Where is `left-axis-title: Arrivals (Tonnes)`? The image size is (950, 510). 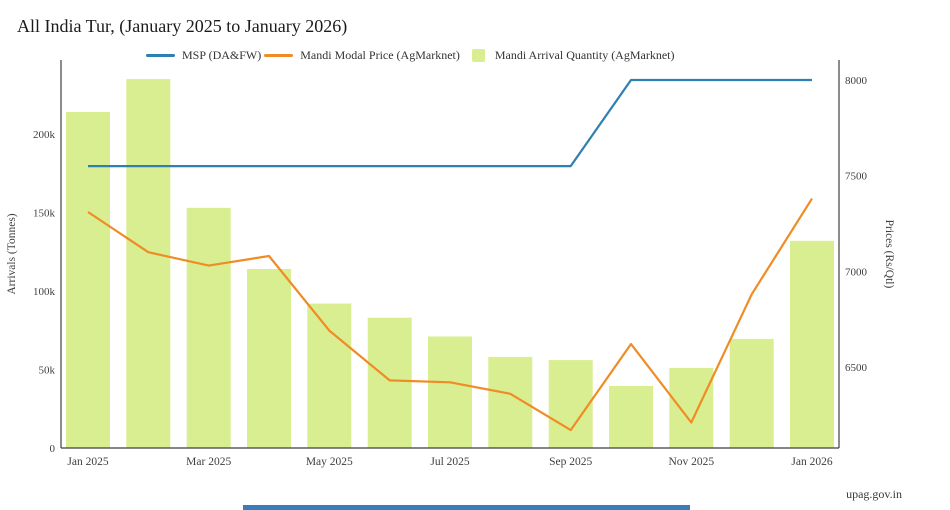
left-axis-title: Arrivals (Tonnes) is located at coordinates (12, 253).